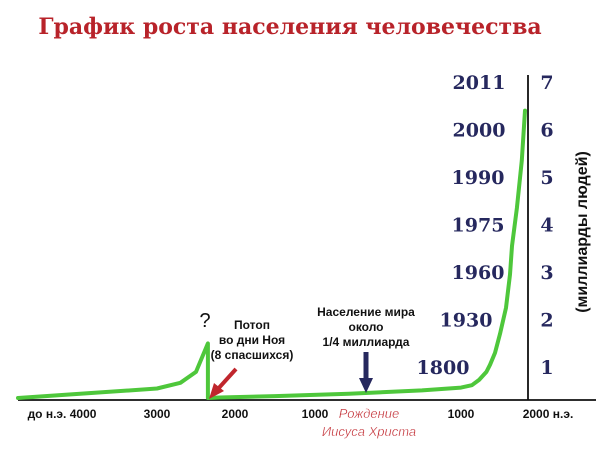  What do you see at coordinates (366, 312) in the screenshot?
I see `population-note-line-1: Население мира` at bounding box center [366, 312].